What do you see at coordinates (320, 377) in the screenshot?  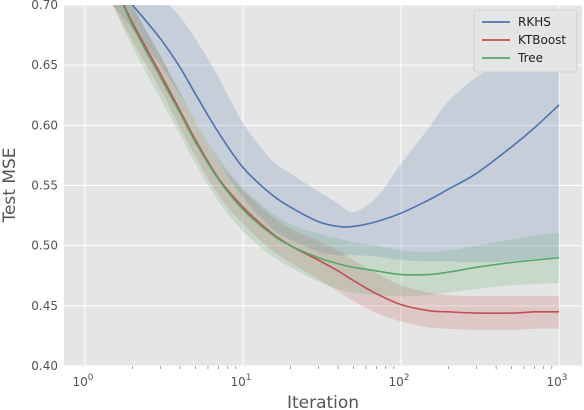 I see `x-axis-ticks: 10⁰ 10¹ 10² 10³` at bounding box center [320, 377].